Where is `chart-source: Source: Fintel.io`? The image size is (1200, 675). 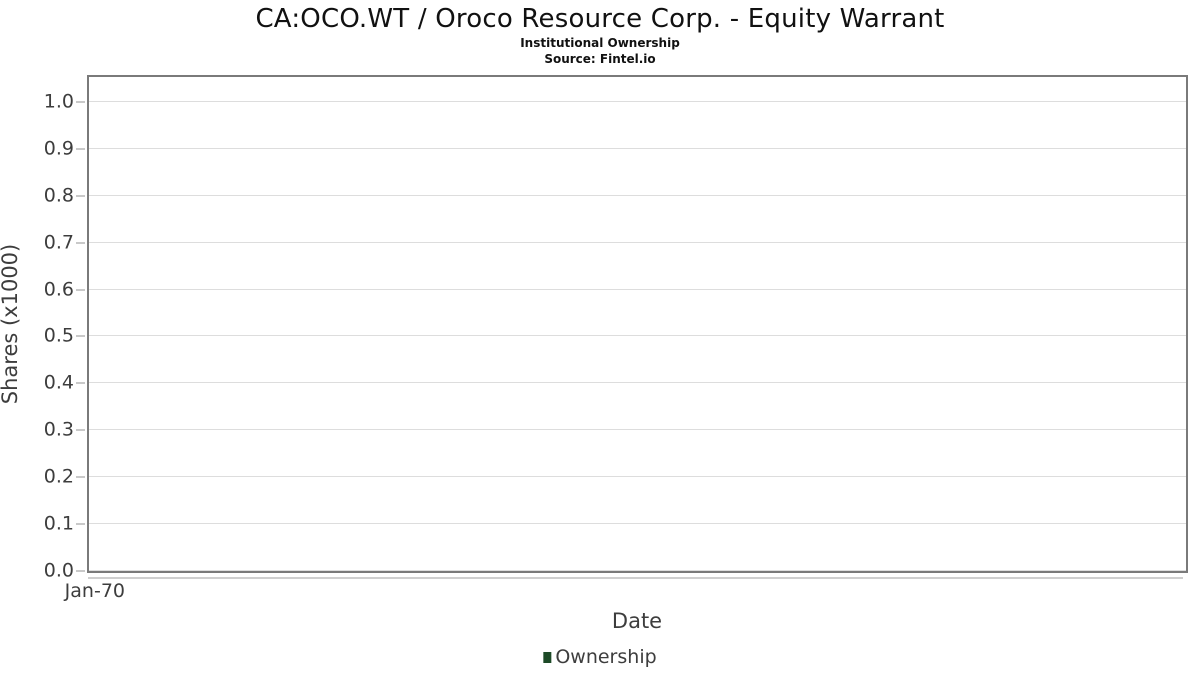 chart-source: Source: Fintel.io is located at coordinates (600, 59).